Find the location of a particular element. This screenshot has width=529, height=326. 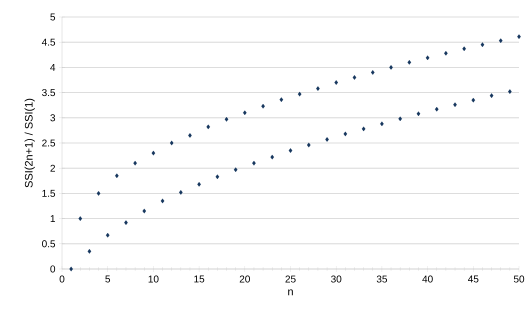

x-tick-label: 30 is located at coordinates (336, 279).